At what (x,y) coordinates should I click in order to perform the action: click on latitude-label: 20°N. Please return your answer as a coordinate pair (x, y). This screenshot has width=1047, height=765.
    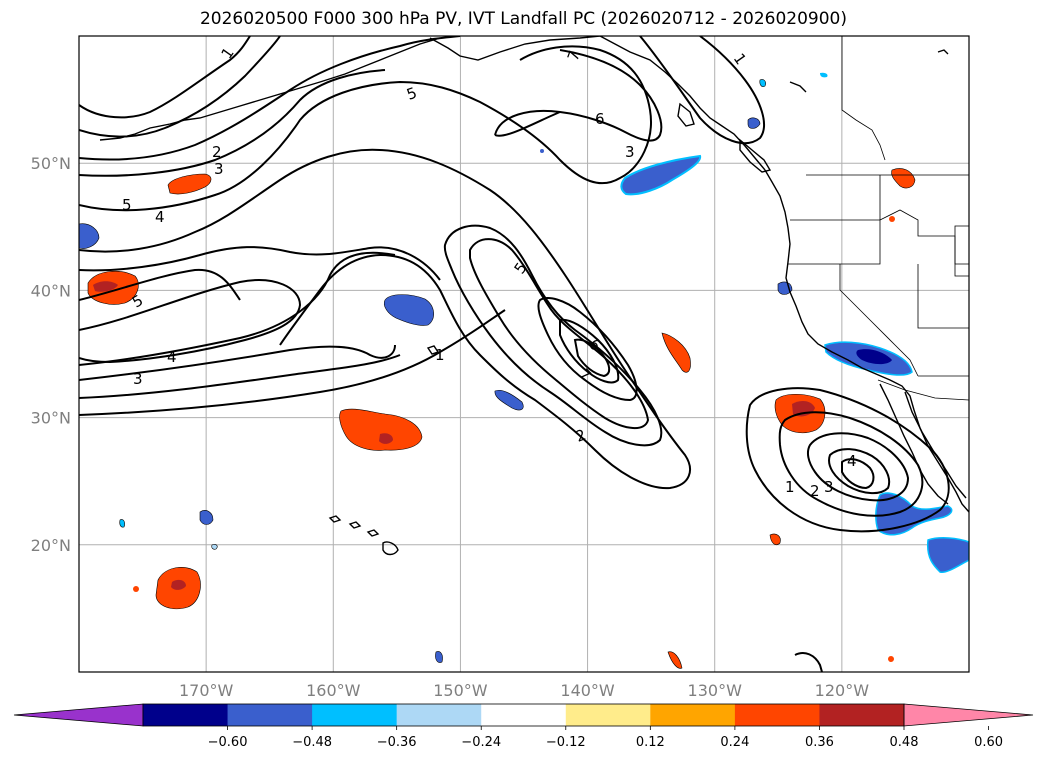
    Looking at the image, I should click on (51, 545).